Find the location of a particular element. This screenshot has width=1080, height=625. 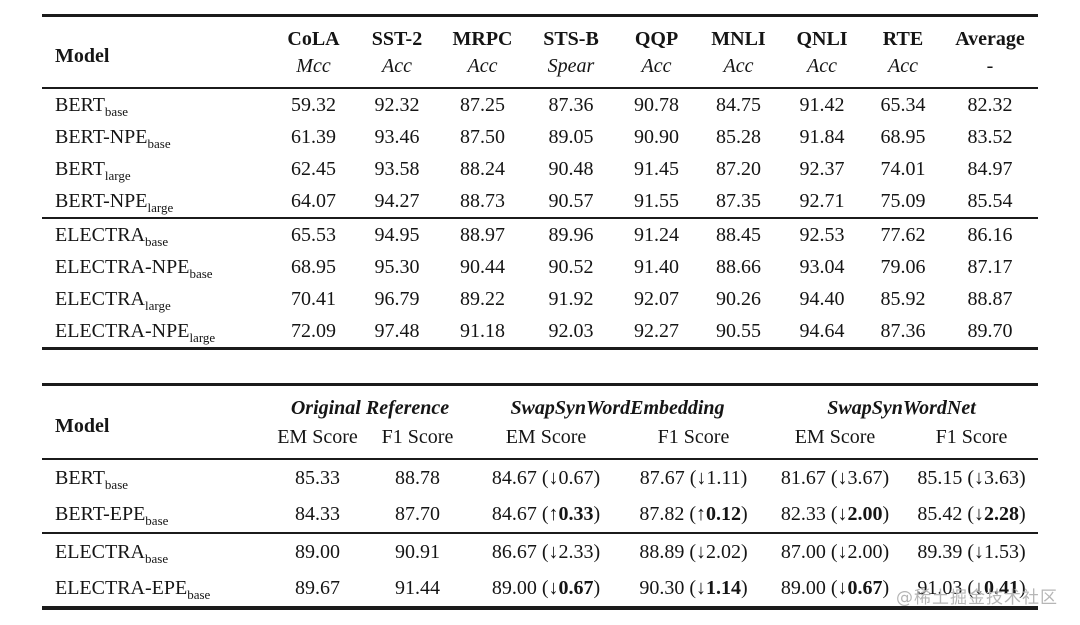

cell-with-delta: 88.89 (↓2.02) is located at coordinates (693, 551).